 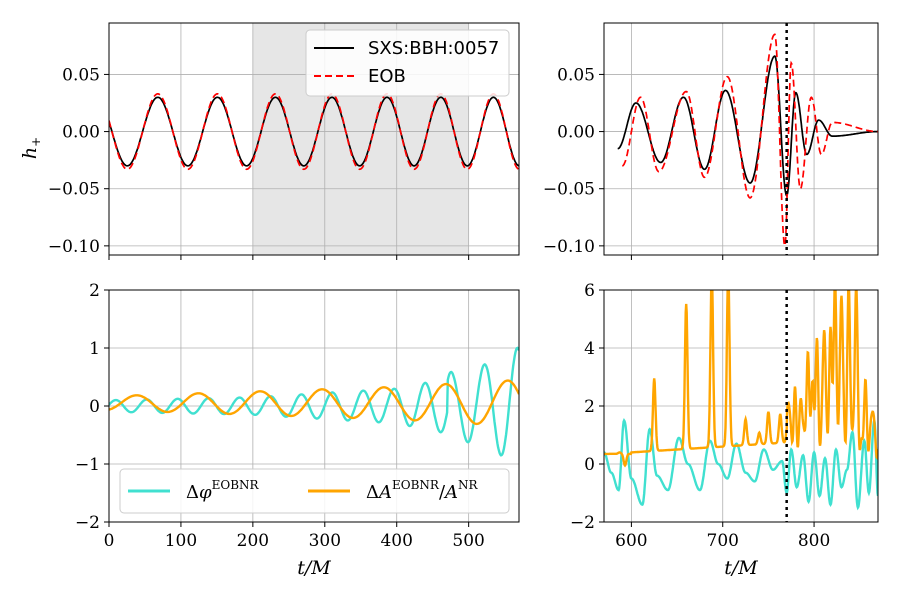 I want to click on x-tick-label: 500, so click(x=468, y=541).